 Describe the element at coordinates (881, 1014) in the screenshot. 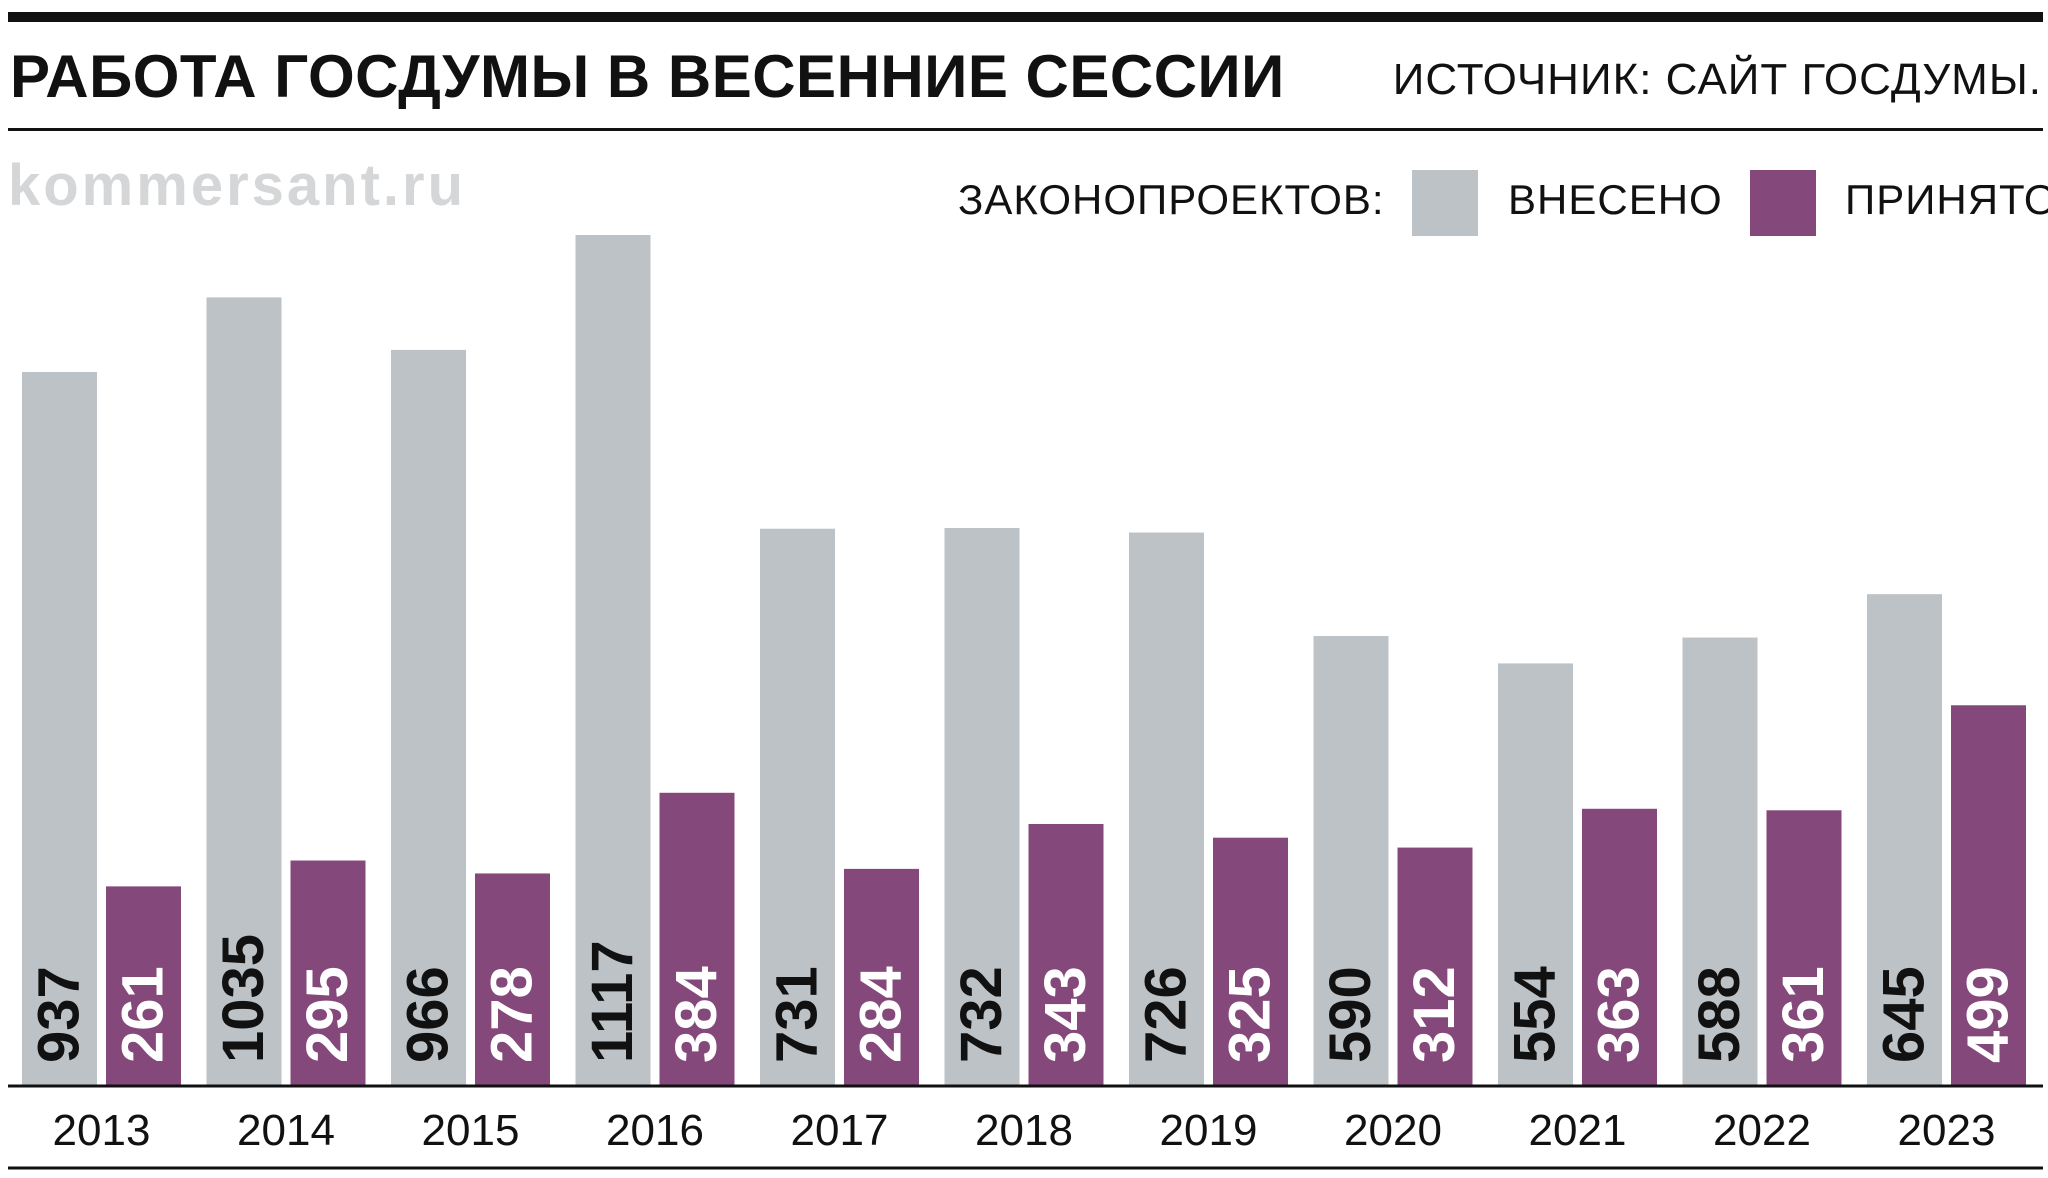

I see `value-label-passed-2017: 284` at that location.